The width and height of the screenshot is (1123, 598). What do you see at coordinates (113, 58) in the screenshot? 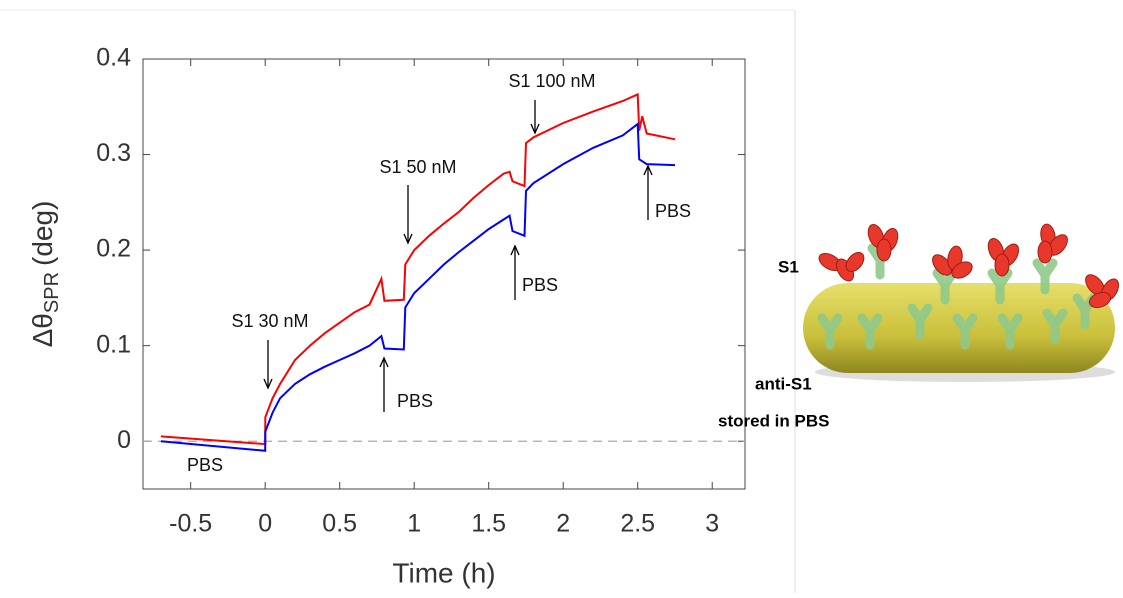
I see `y-tick-label: 0.4` at bounding box center [113, 58].